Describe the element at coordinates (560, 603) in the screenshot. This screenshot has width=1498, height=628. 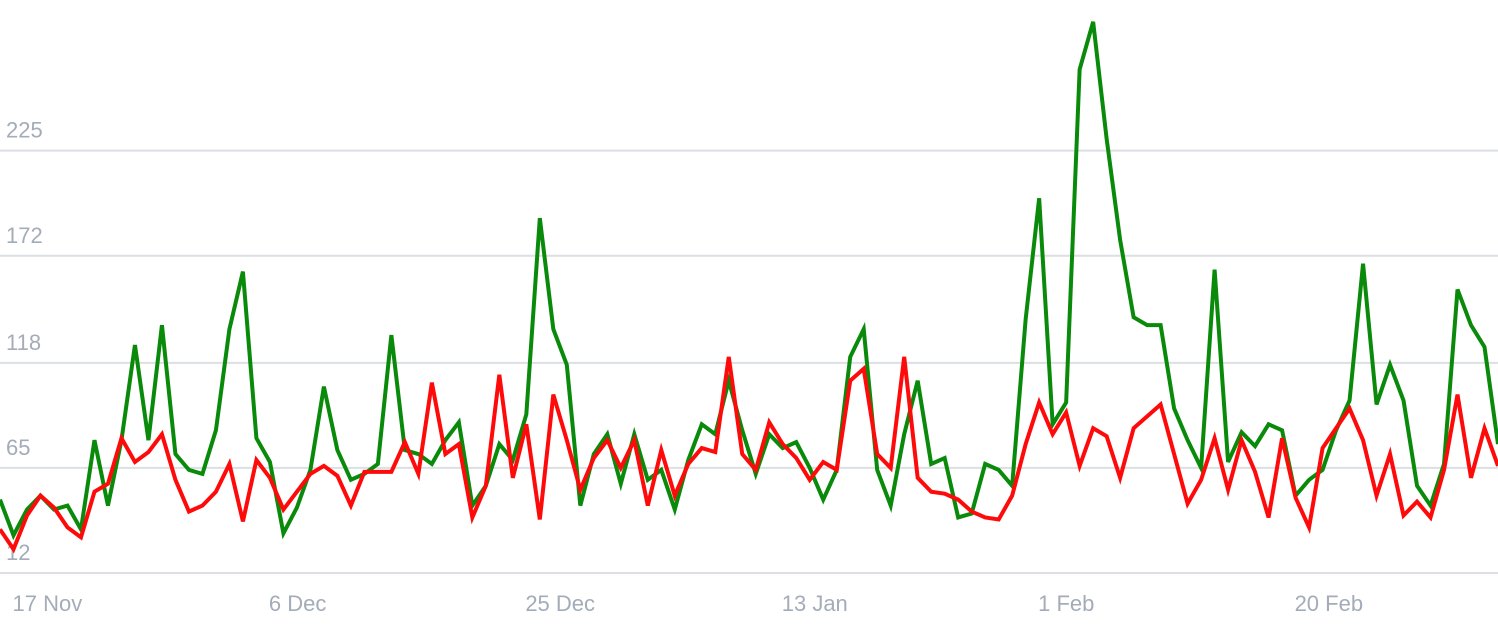
I see `x-tick-label: 25 Dec` at that location.